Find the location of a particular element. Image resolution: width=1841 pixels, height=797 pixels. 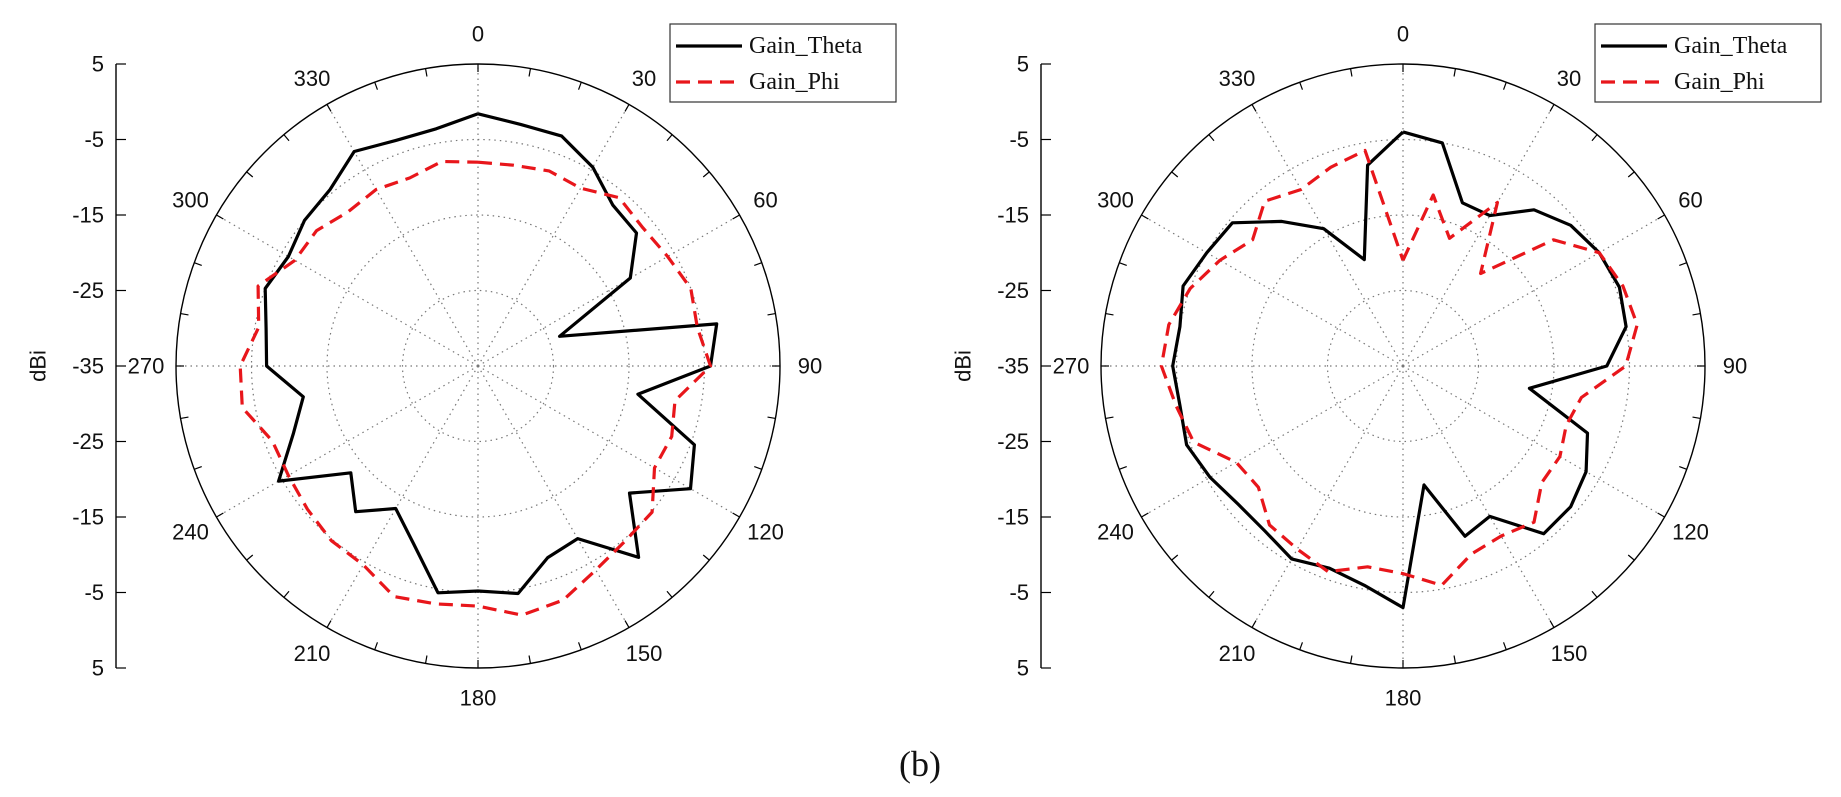

series-gain-phi-line is located at coordinates (1399, 367).